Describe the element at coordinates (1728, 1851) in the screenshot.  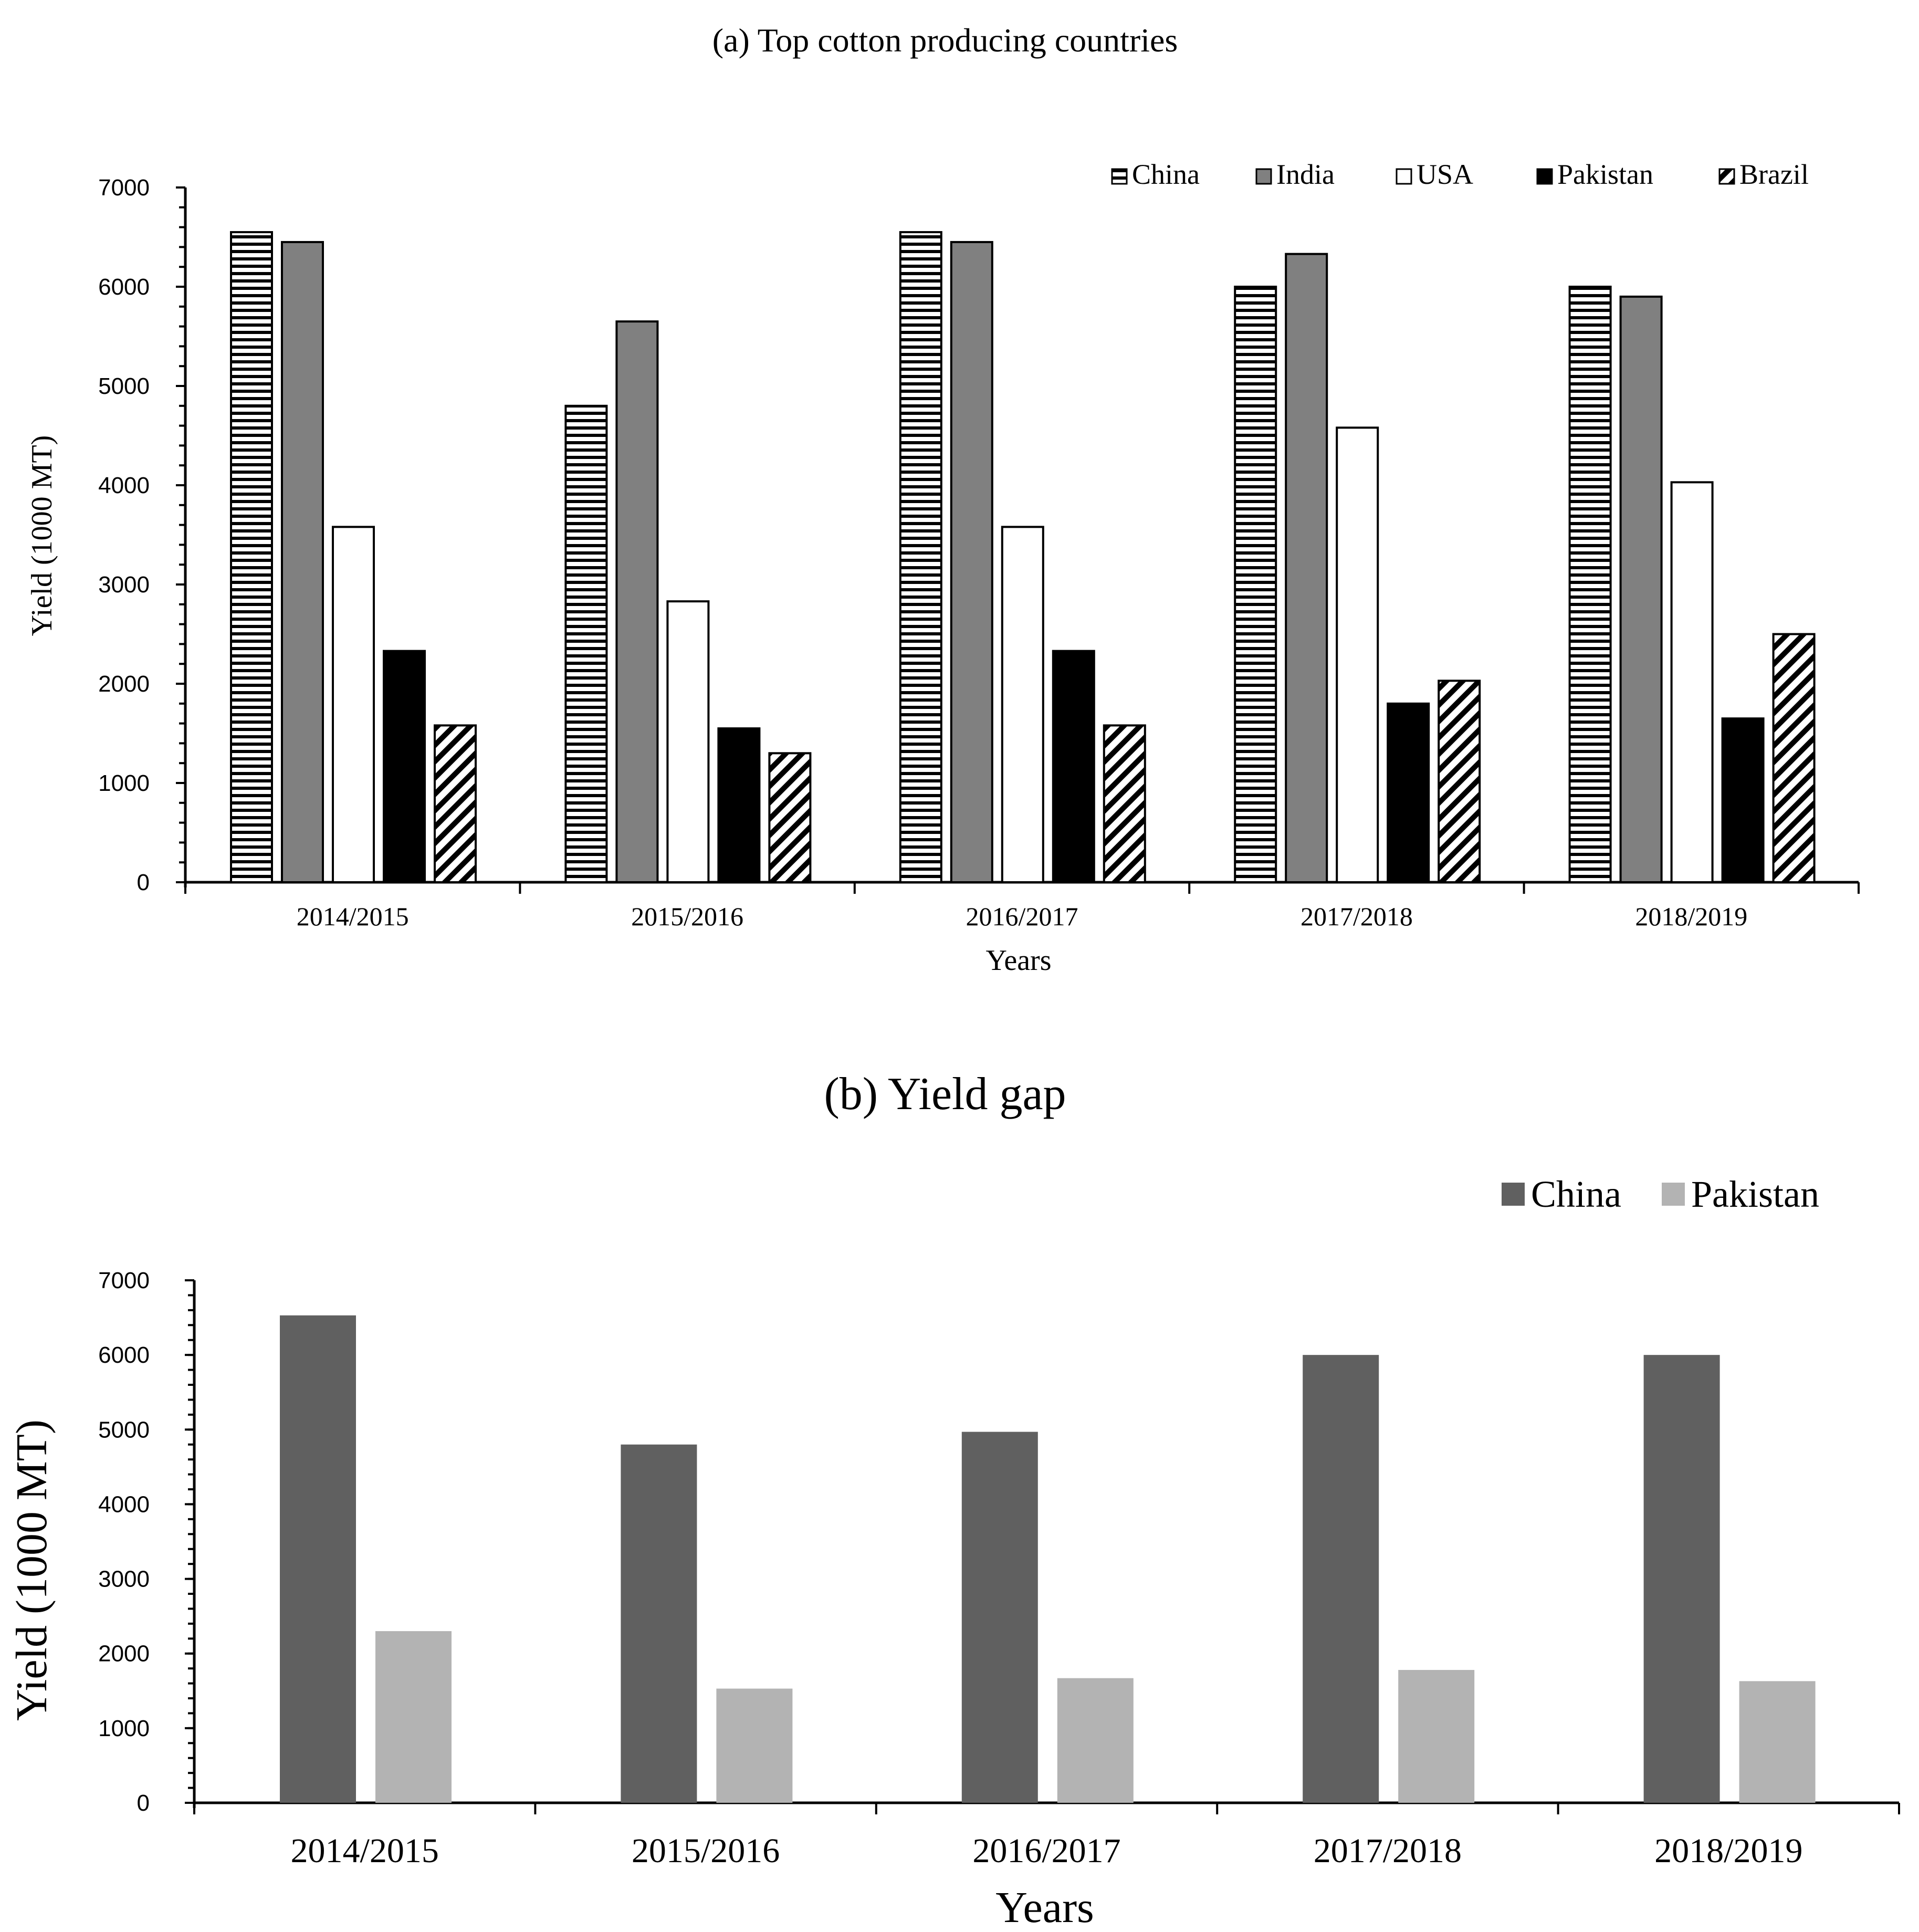
I see `chart-b-x-tick-label: 2018/2019` at that location.